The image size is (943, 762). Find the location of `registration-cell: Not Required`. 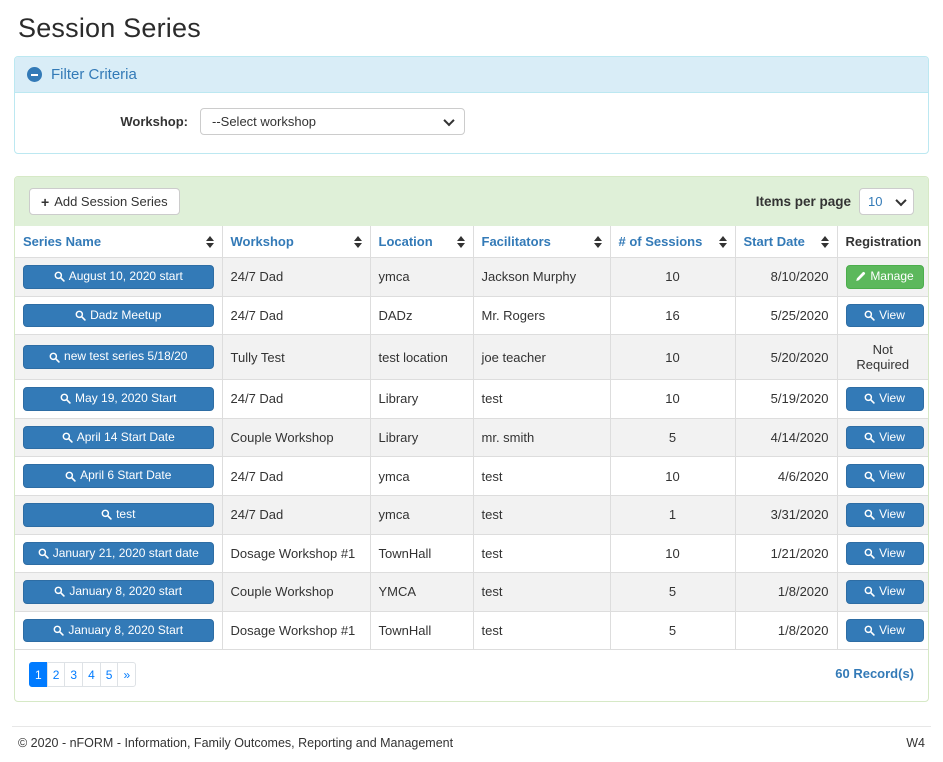

registration-cell: Not Required is located at coordinates (882, 357).